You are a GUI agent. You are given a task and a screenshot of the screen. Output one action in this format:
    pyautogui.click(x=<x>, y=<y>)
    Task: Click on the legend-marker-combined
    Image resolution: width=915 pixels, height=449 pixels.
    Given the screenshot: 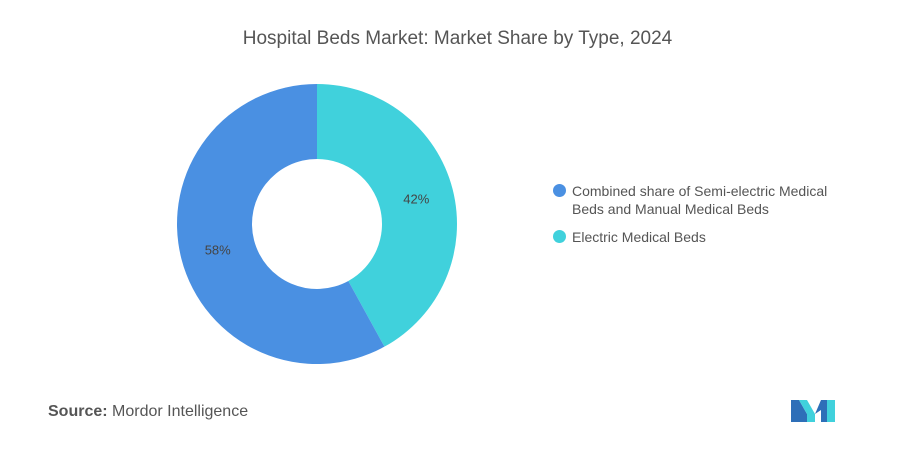 What is the action you would take?
    pyautogui.click(x=559, y=190)
    